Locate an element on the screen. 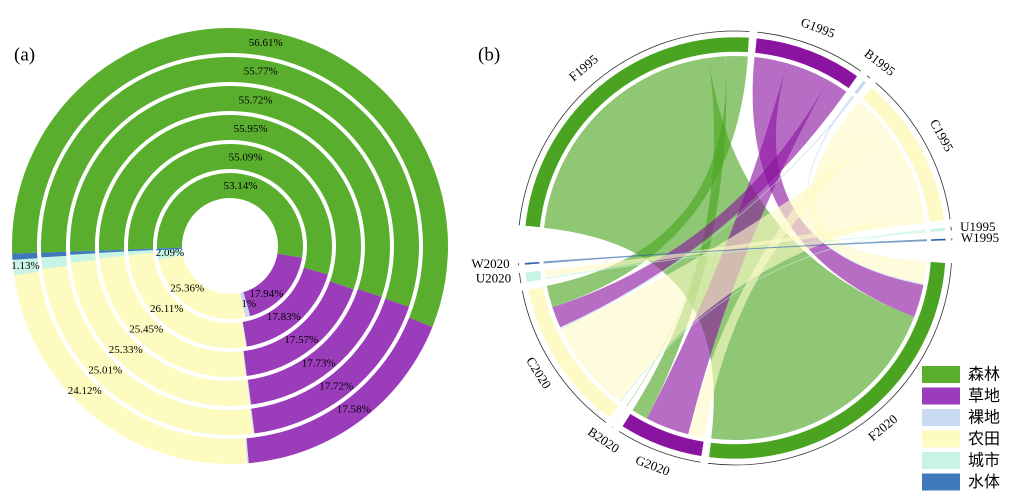  value-label: 17.94% is located at coordinates (266, 294).